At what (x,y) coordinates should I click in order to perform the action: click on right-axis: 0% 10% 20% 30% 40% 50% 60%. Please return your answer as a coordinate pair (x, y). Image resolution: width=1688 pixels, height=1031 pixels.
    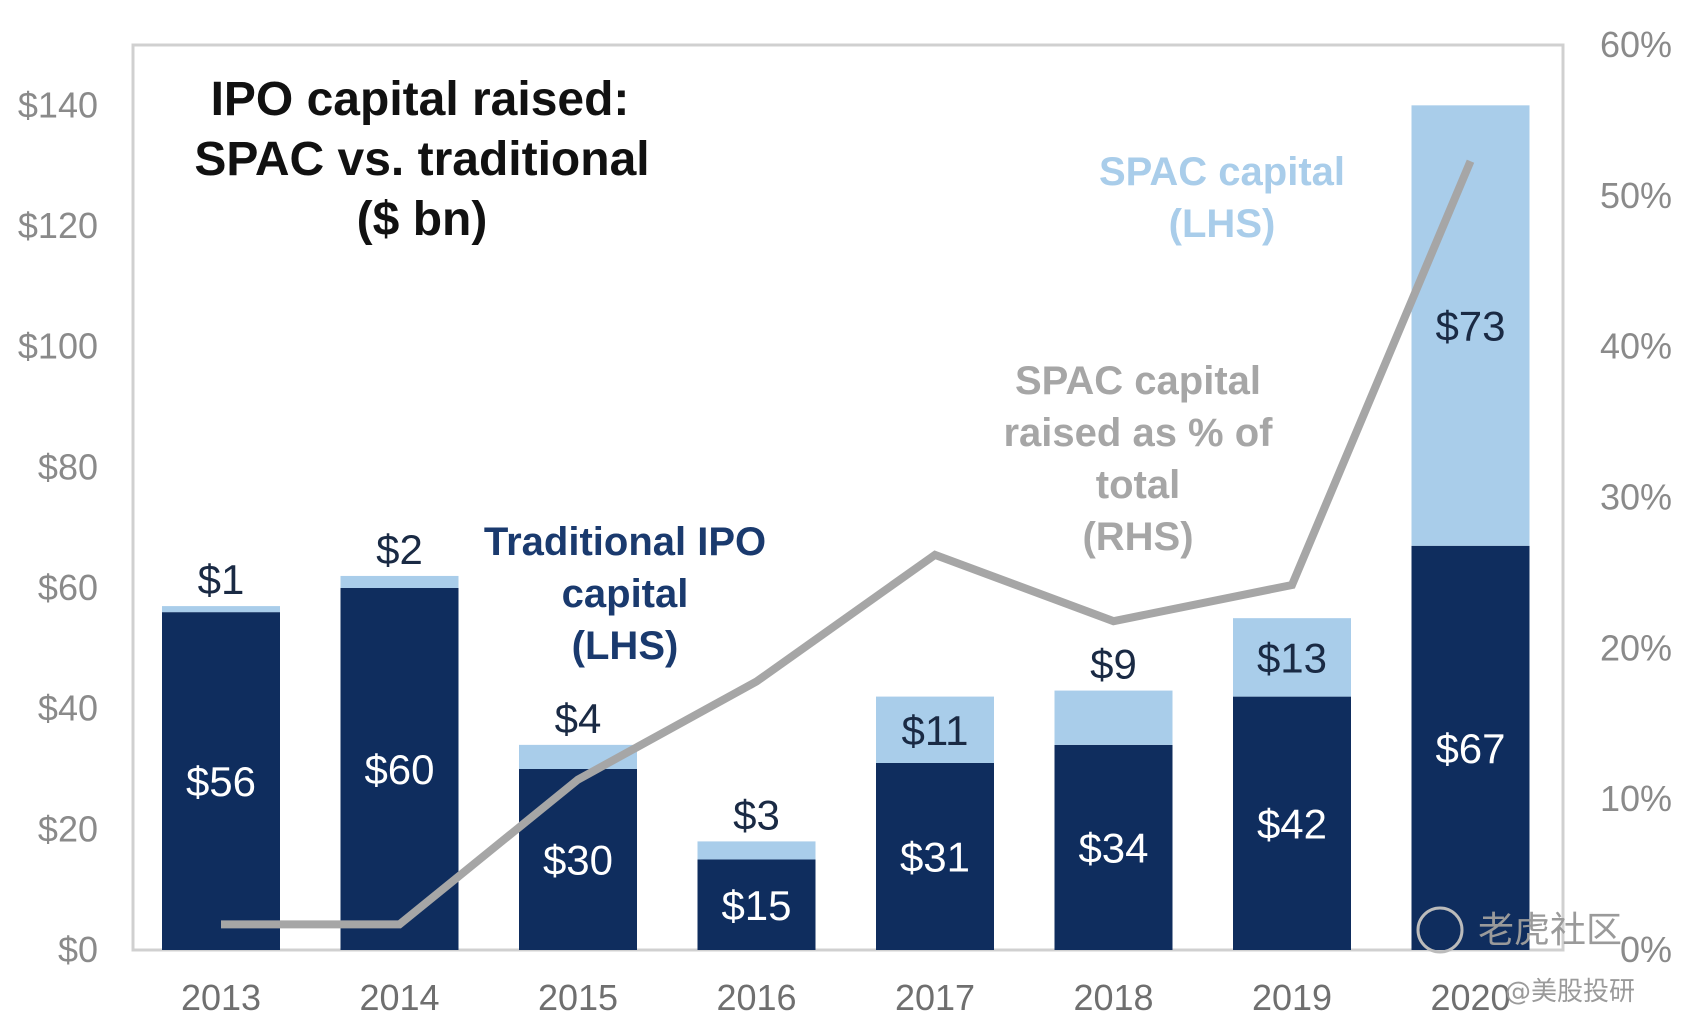
    Looking at the image, I should click on (1636, 497).